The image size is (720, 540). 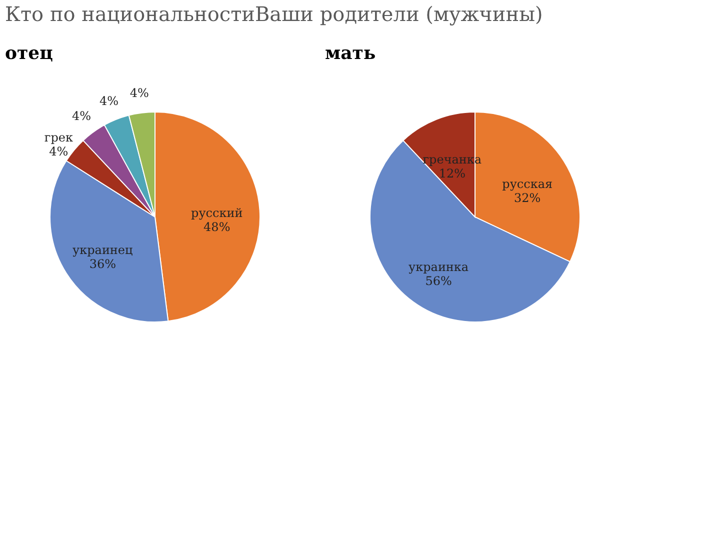 What do you see at coordinates (102, 264) in the screenshot?
I see `data-label: 36%` at bounding box center [102, 264].